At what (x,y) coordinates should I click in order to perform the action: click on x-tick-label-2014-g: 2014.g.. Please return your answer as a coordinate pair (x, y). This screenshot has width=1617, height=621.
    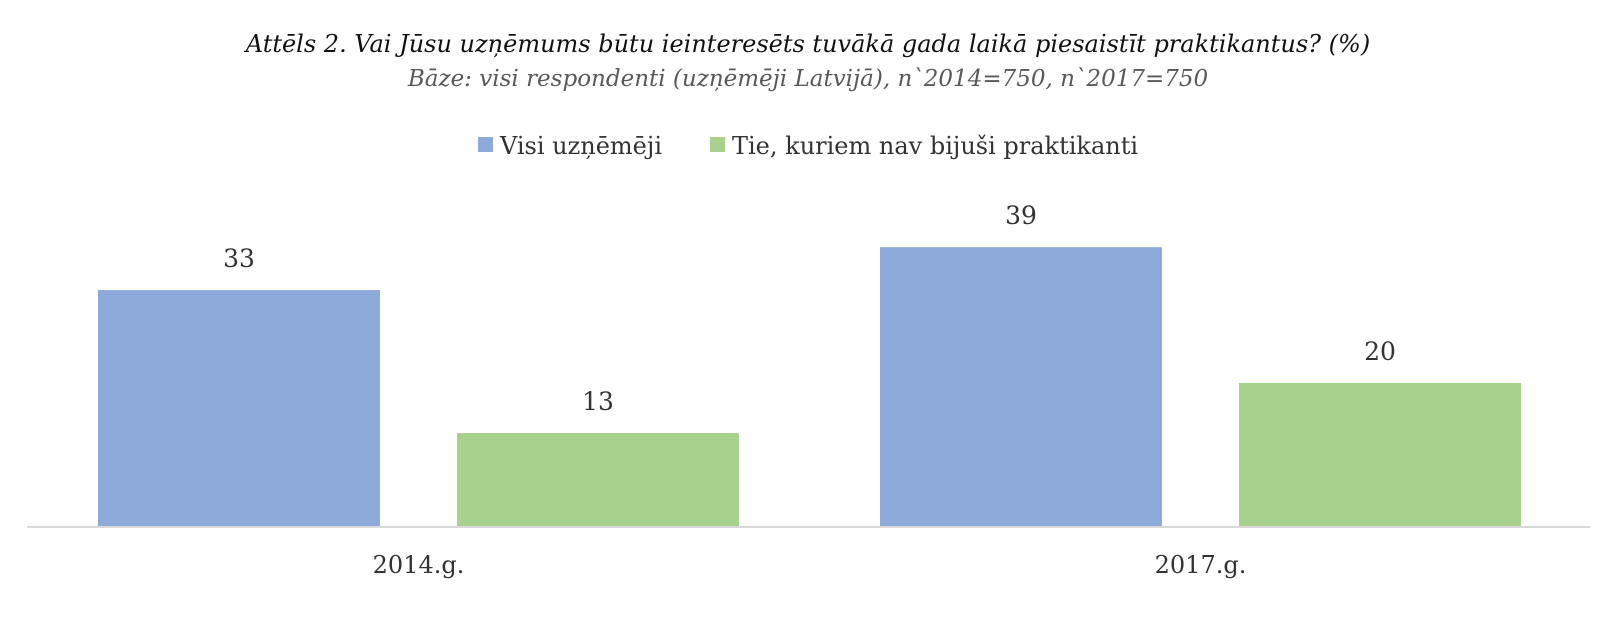
    Looking at the image, I should click on (419, 565).